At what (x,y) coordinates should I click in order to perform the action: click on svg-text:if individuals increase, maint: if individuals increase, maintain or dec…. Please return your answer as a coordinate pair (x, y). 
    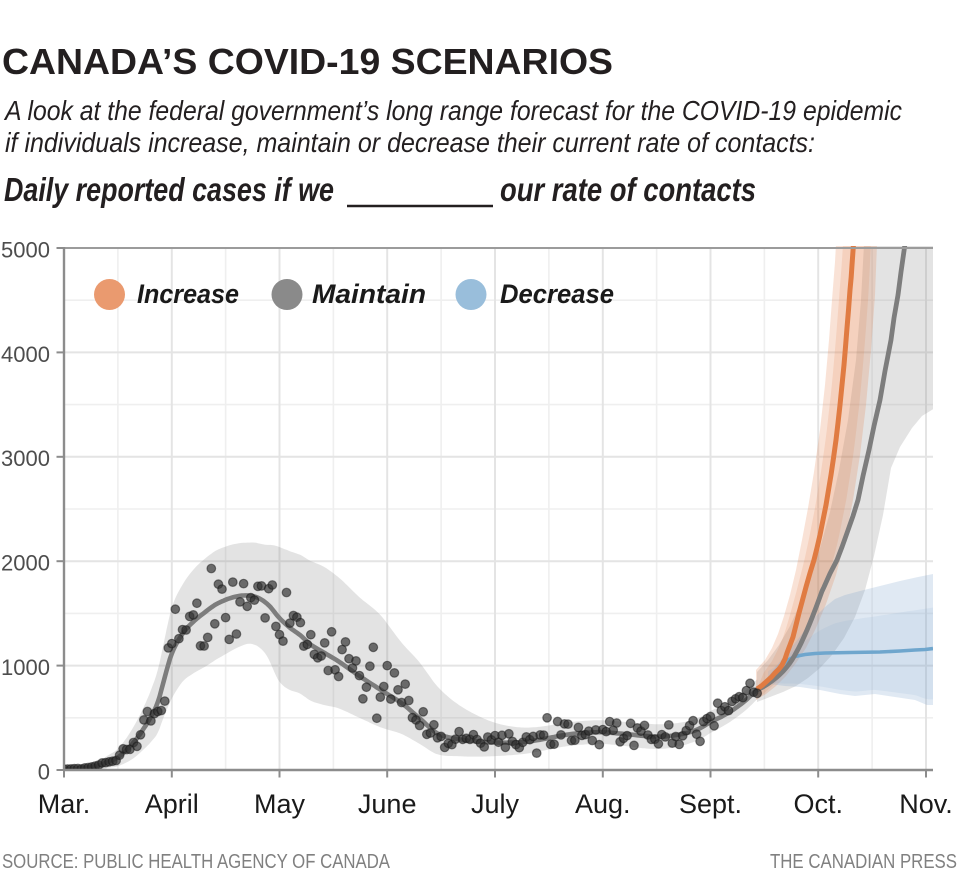
    Looking at the image, I should click on (410, 142).